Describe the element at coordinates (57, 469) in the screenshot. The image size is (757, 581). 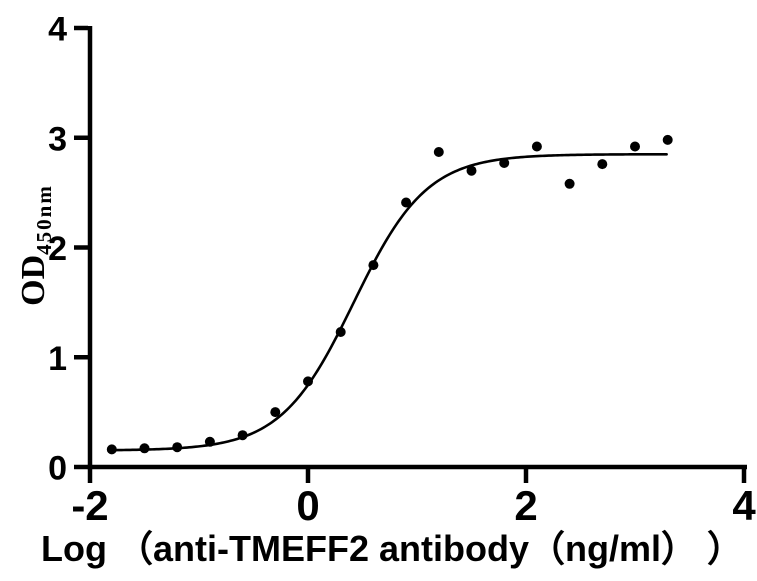
I see `y-tick-label: 0` at that location.